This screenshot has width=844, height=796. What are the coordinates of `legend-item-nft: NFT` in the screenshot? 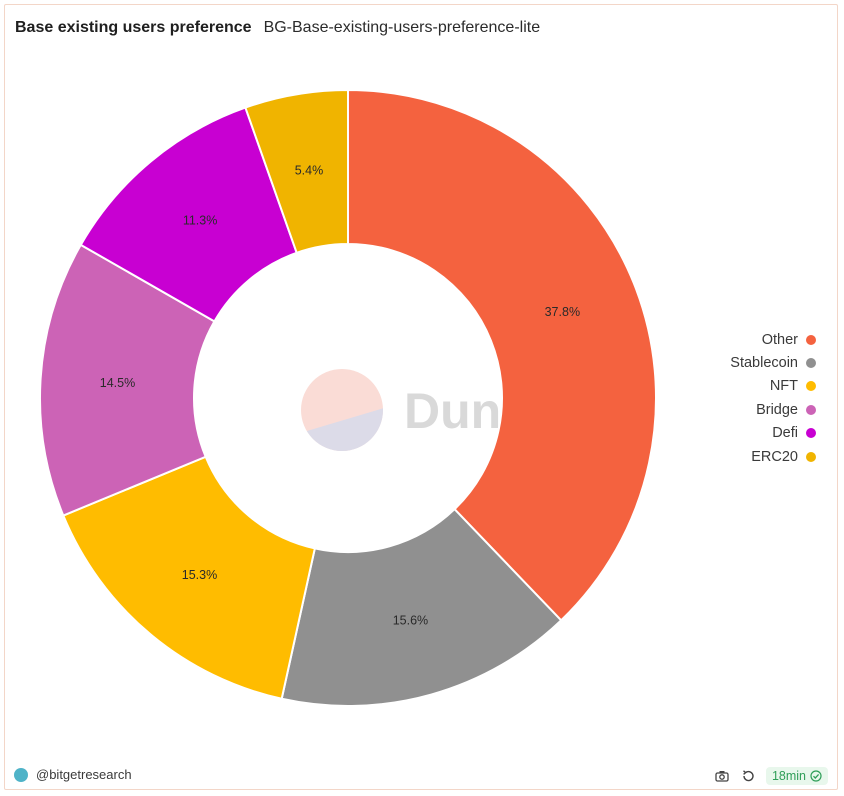 It's located at (773, 386).